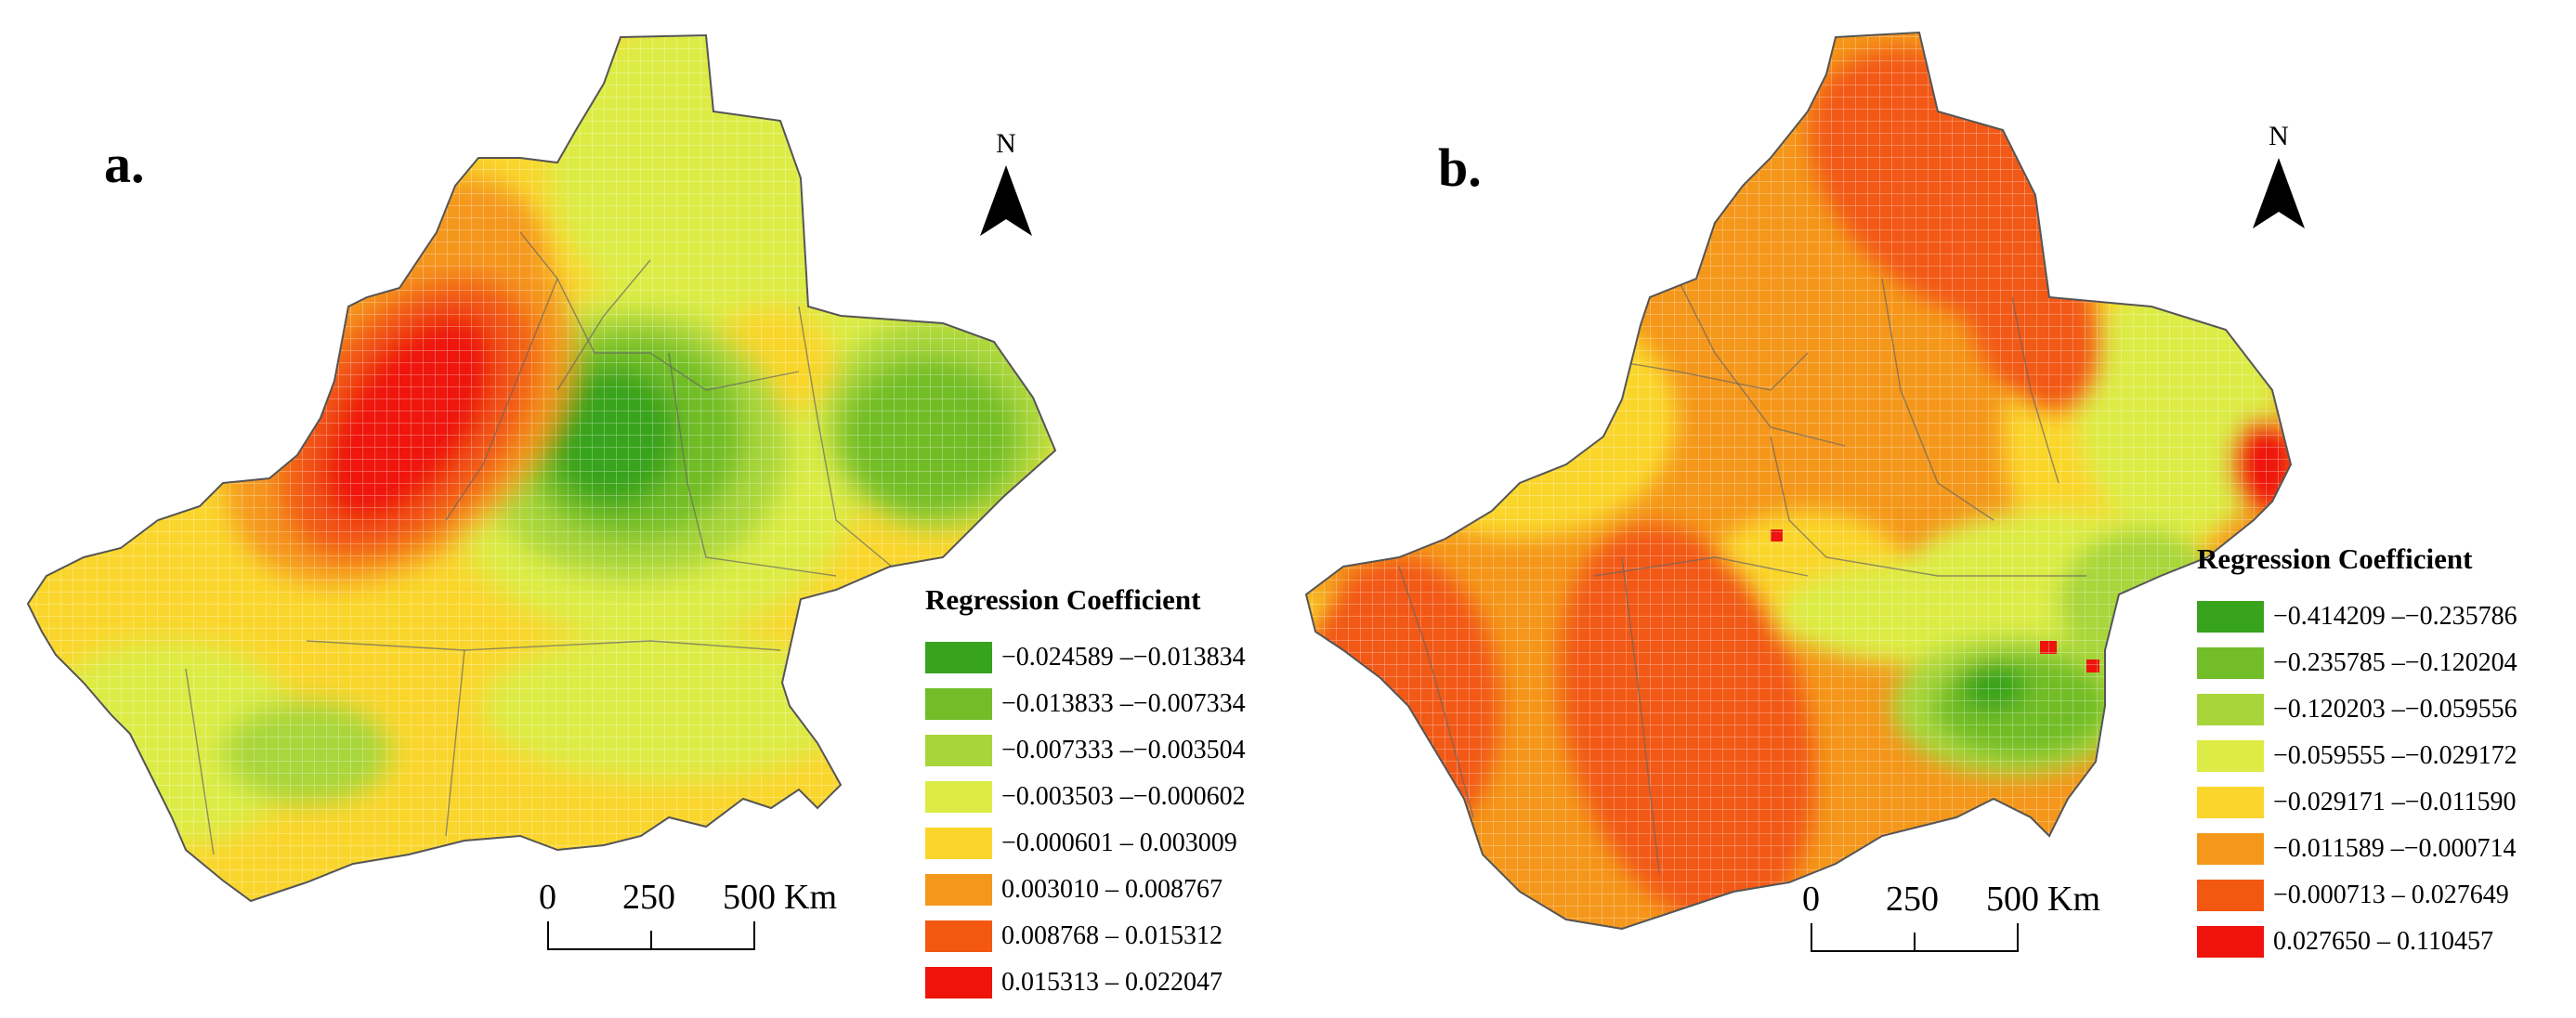 Image resolution: width=2576 pixels, height=1018 pixels. I want to click on legend-item: −0.235785 –−0.120204, so click(2357, 663).